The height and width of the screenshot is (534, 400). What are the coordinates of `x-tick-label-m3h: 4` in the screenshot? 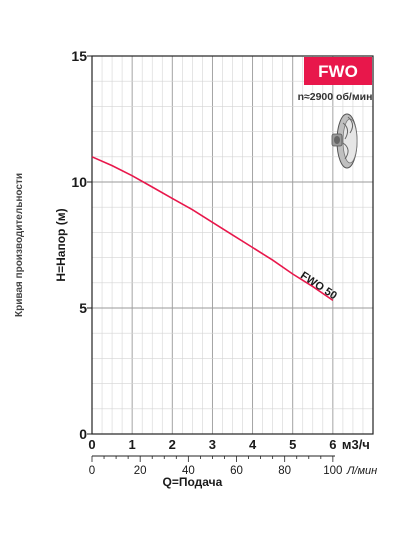 It's located at (253, 444).